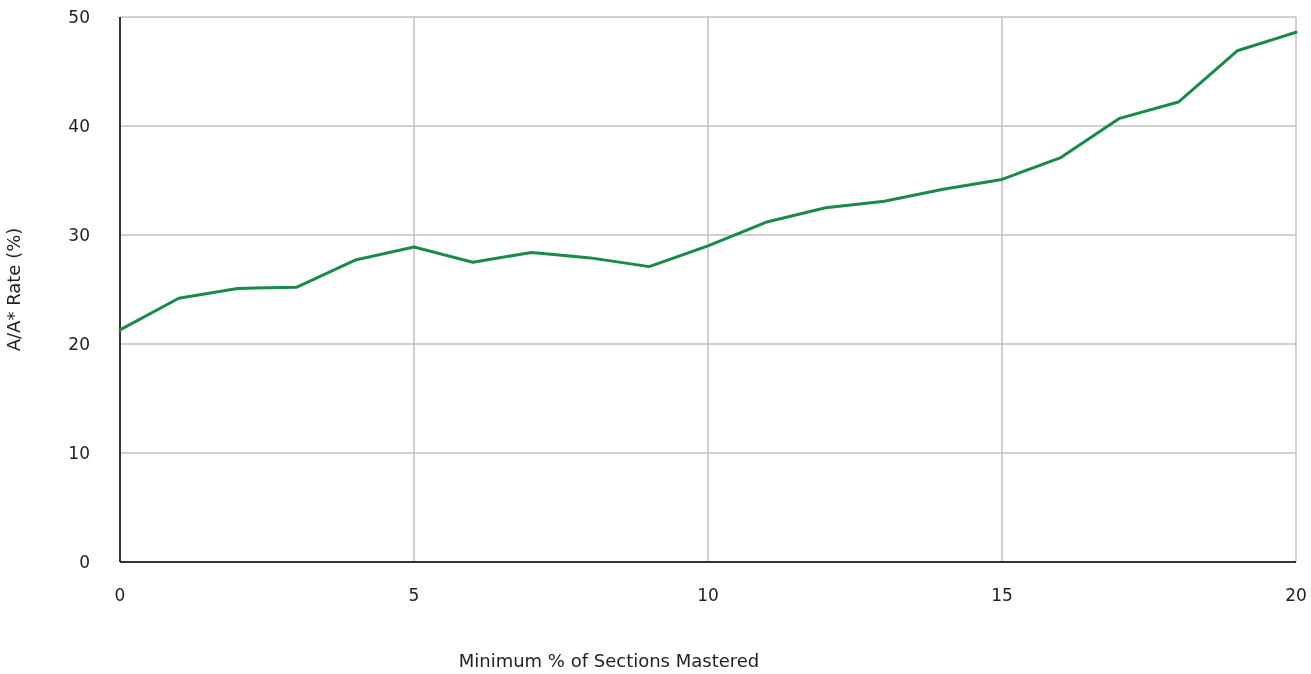 This screenshot has width=1311, height=674. Describe the element at coordinates (79, 235) in the screenshot. I see `y-tick-label: 30` at that location.